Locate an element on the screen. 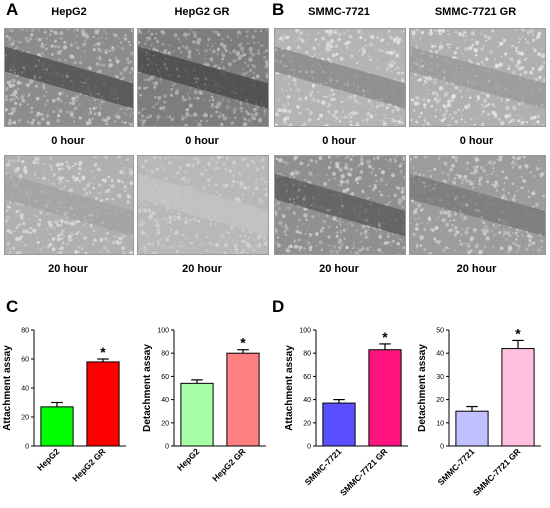  micrograph-hepg2-gr-0h is located at coordinates (203, 77).